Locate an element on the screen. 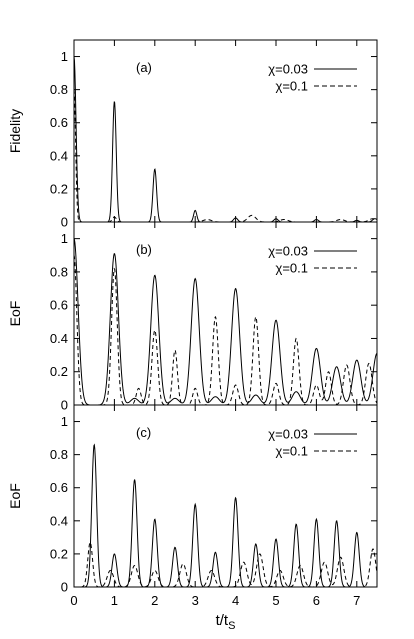 The width and height of the screenshot is (414, 639). x-tick-label: 6 is located at coordinates (316, 600).